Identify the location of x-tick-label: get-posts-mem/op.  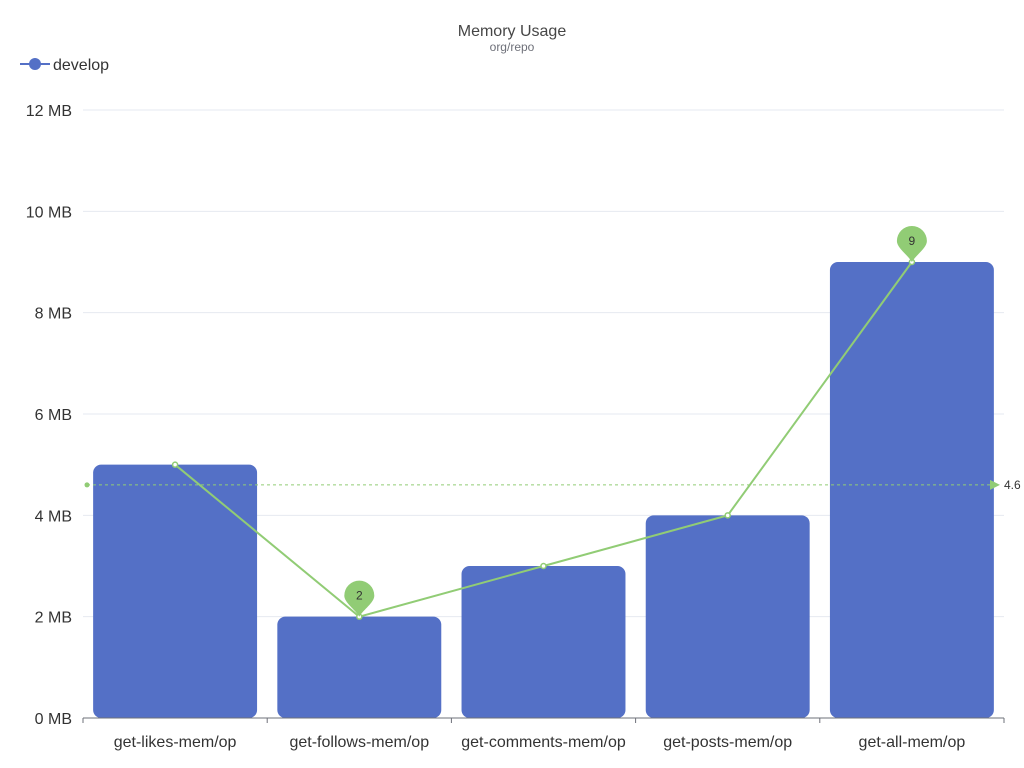
(727, 742).